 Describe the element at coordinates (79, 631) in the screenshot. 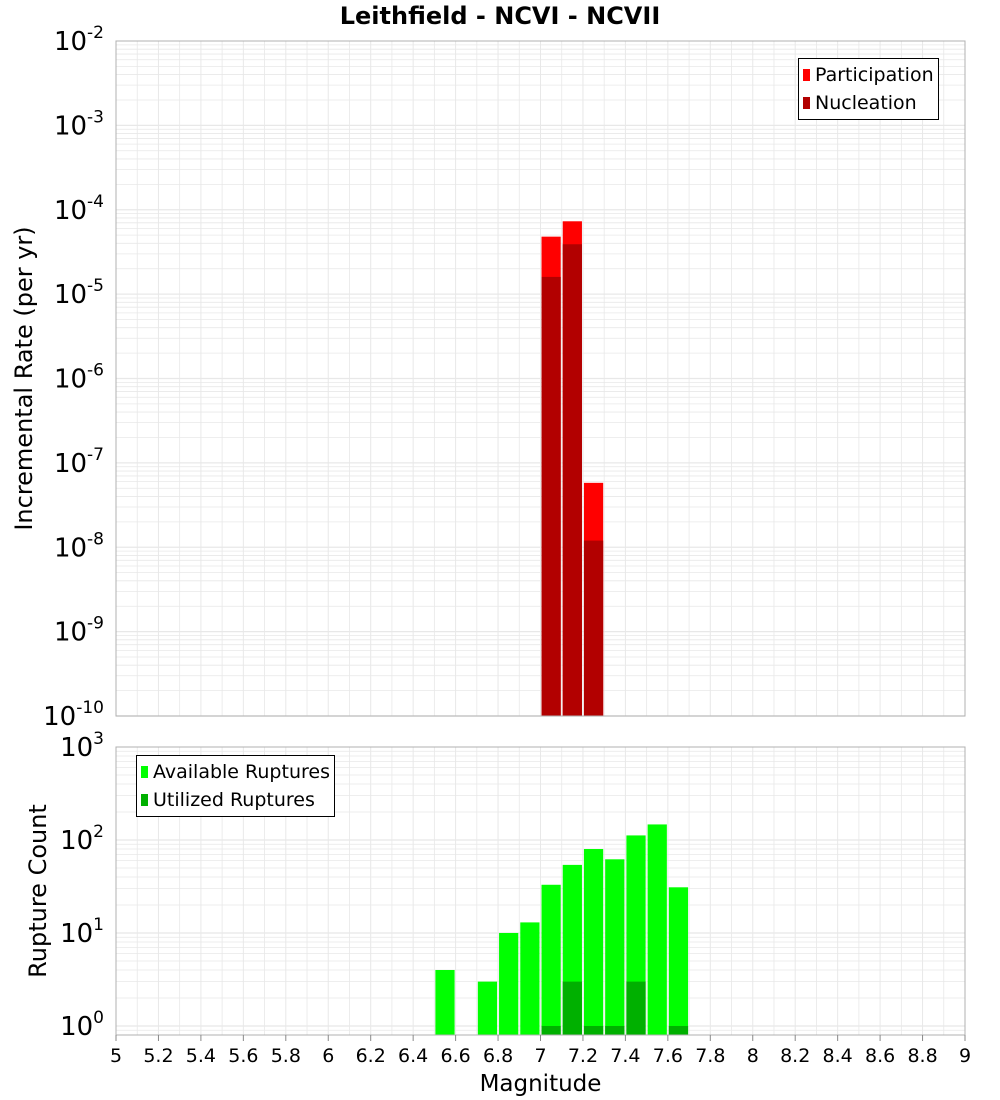

I see `y-tick-label: 10⁻⁹` at that location.